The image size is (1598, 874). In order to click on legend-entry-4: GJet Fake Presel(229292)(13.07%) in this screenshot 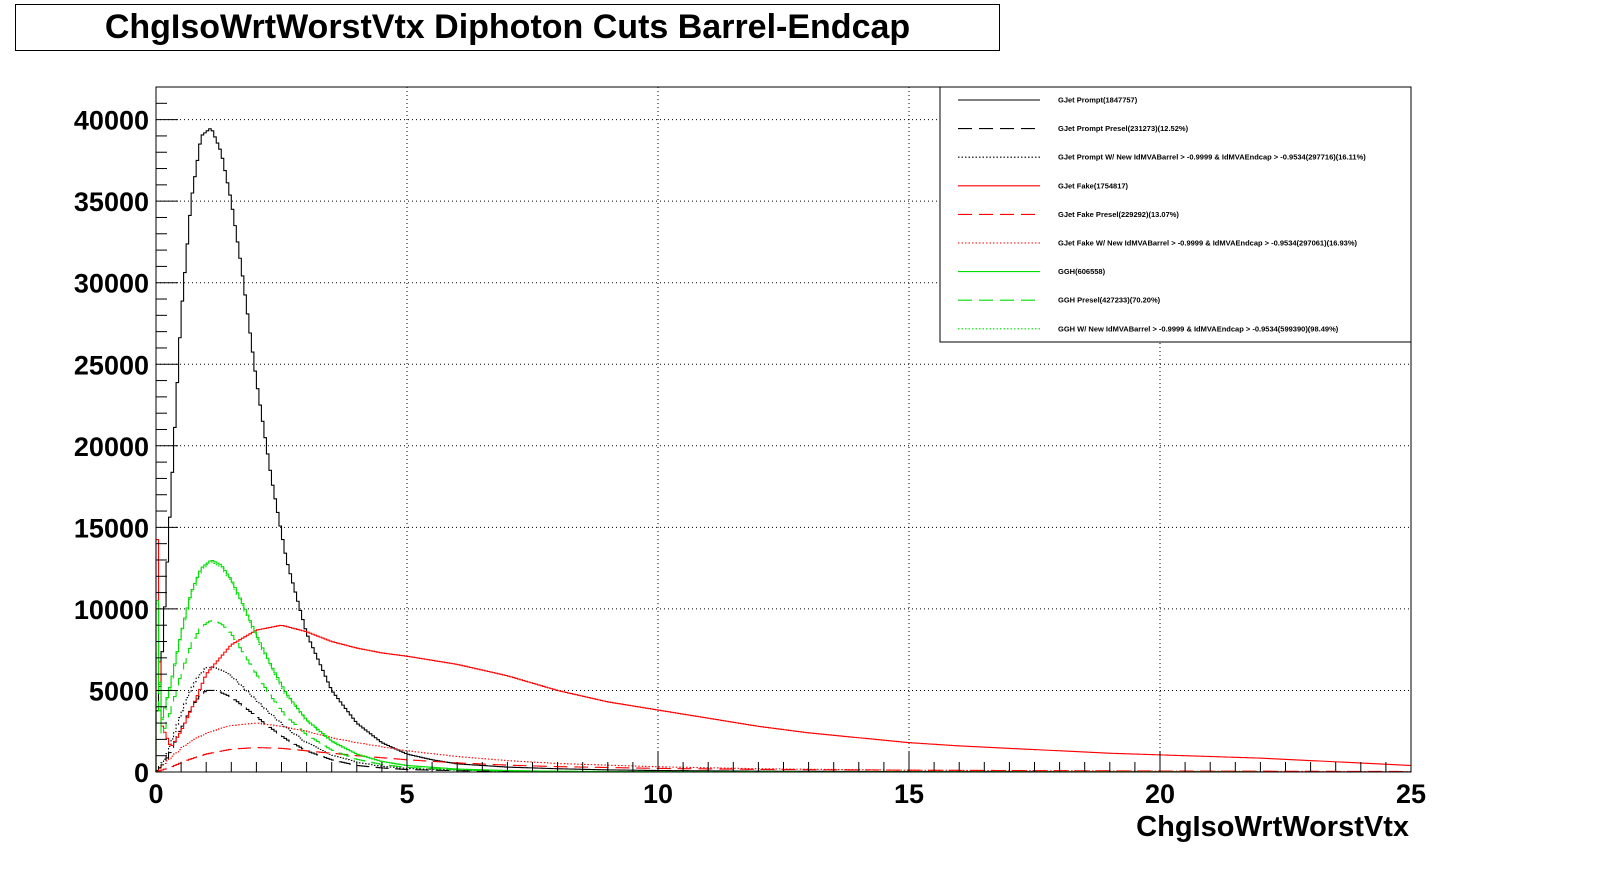, I will do `click(1118, 214)`.